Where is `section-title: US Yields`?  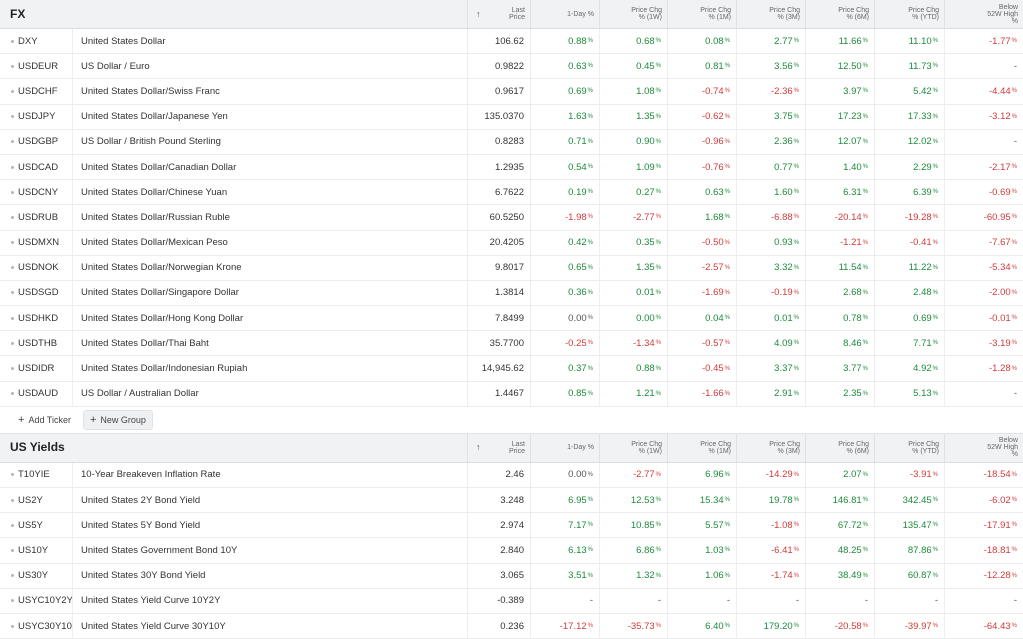
section-title: US Yields is located at coordinates (37, 447).